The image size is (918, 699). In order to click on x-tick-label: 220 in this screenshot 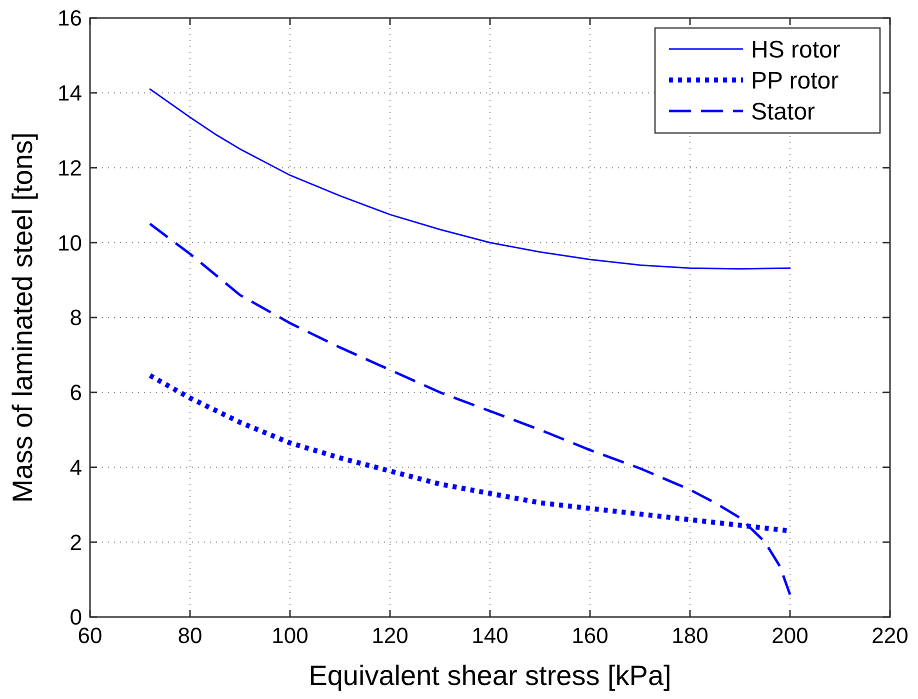, I will do `click(890, 635)`.